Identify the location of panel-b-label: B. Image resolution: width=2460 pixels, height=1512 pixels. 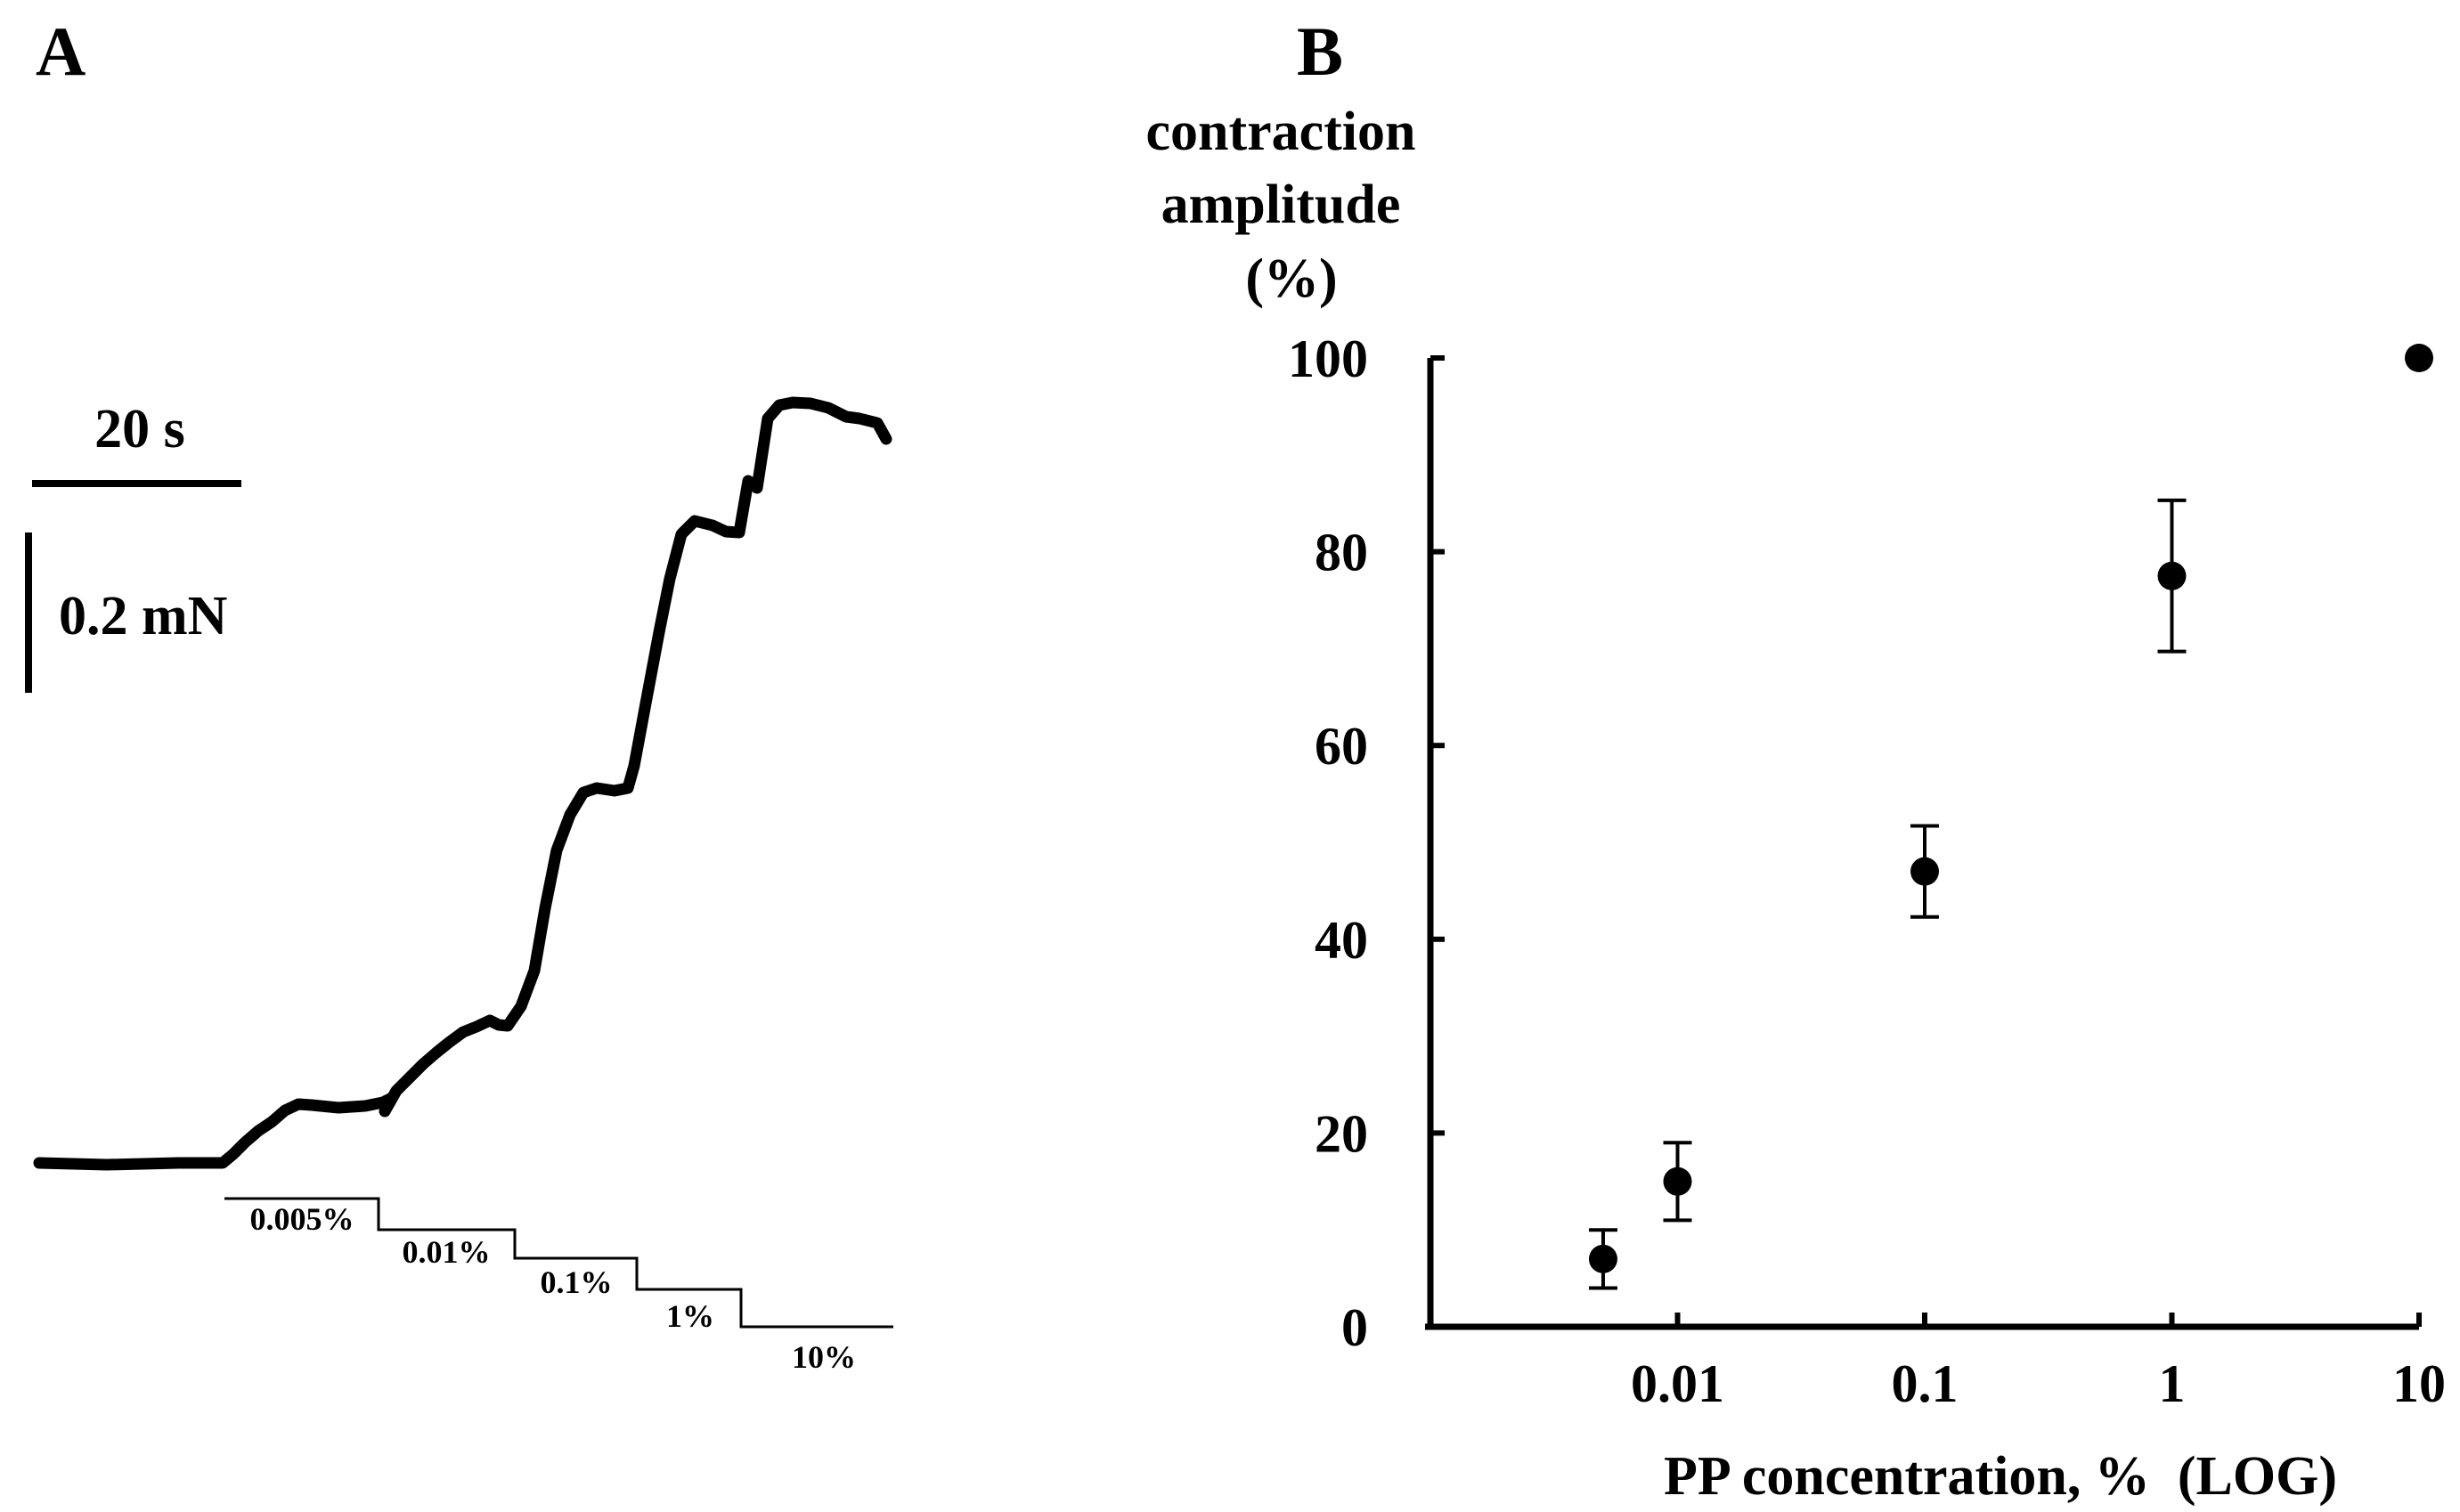
(1320, 51).